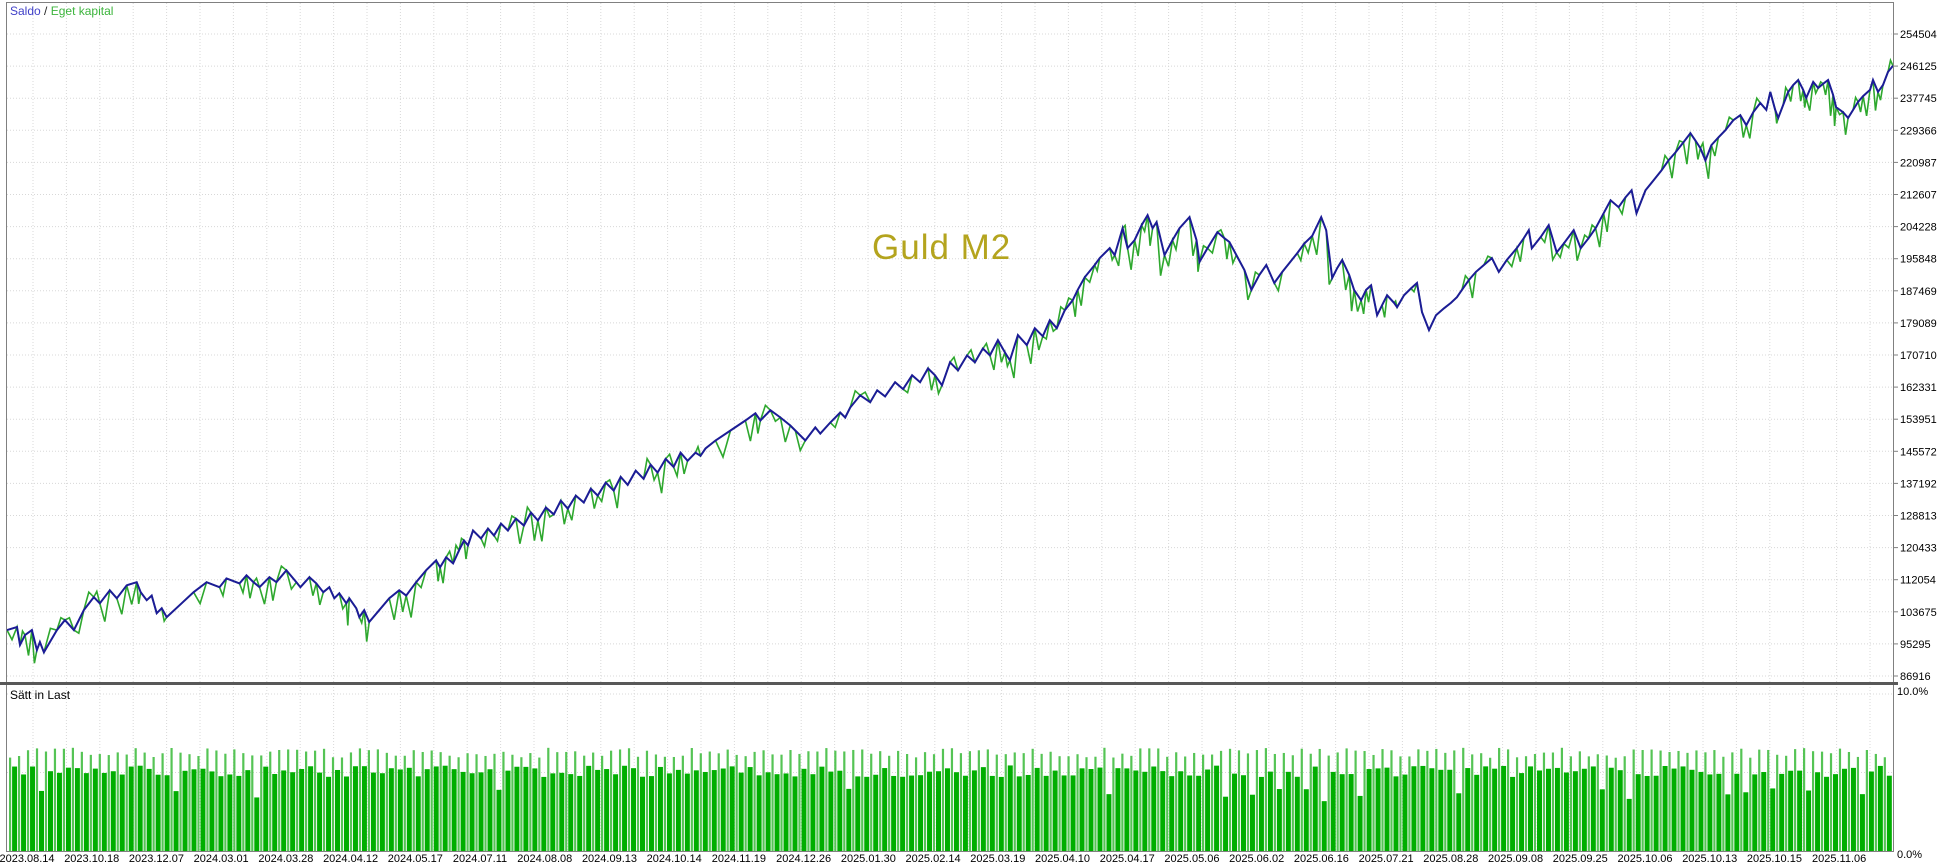  What do you see at coordinates (1918, 517) in the screenshot?
I see `y-axis-label: 128813` at bounding box center [1918, 517].